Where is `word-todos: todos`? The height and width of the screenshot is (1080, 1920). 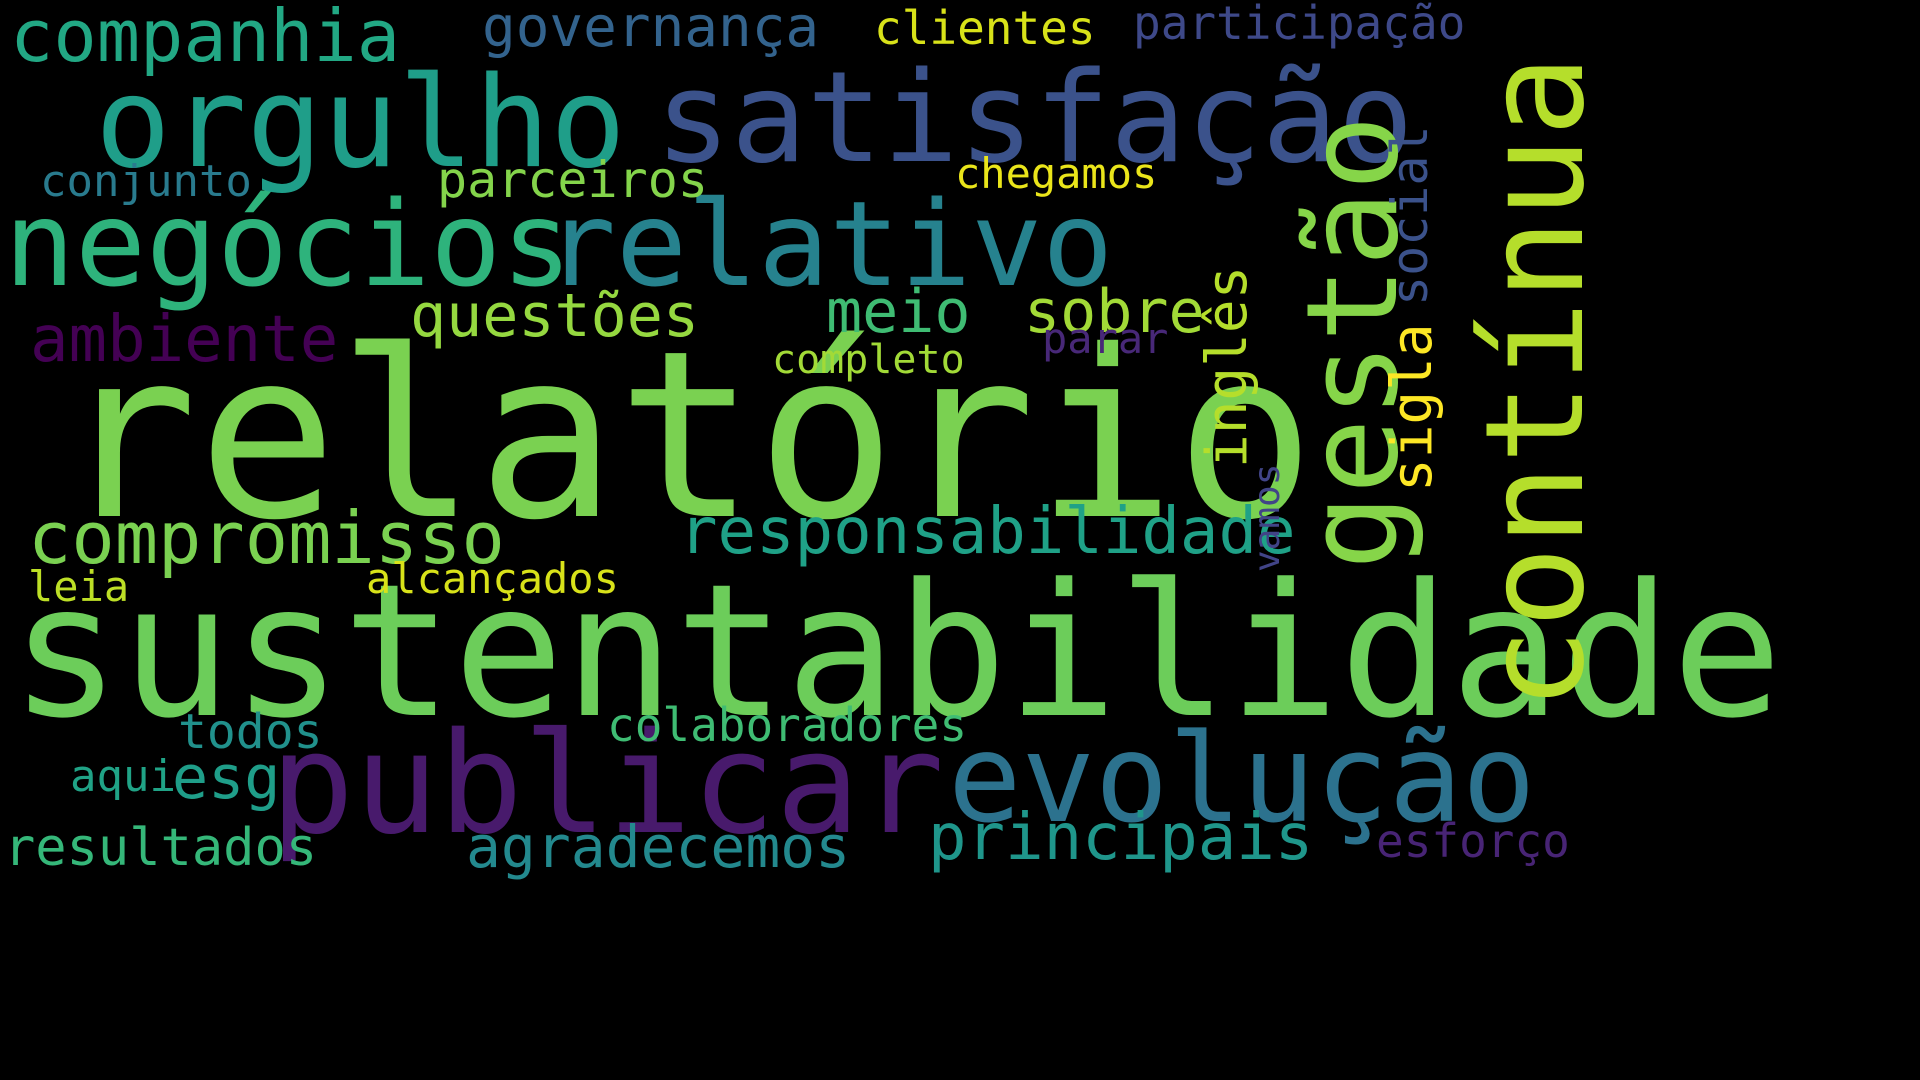 word-todos: todos is located at coordinates (250, 732).